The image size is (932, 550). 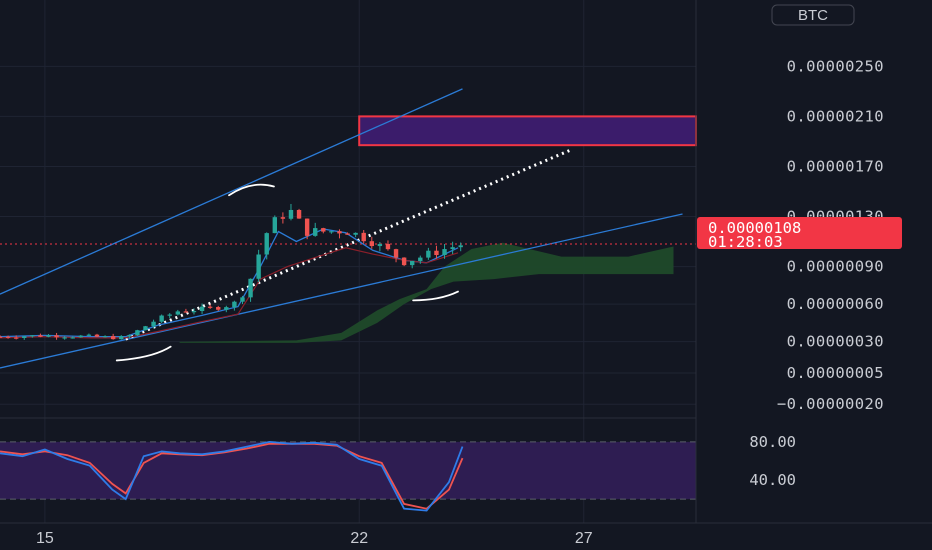 I want to click on price-axis-label: 0.00000210, so click(x=835, y=116).